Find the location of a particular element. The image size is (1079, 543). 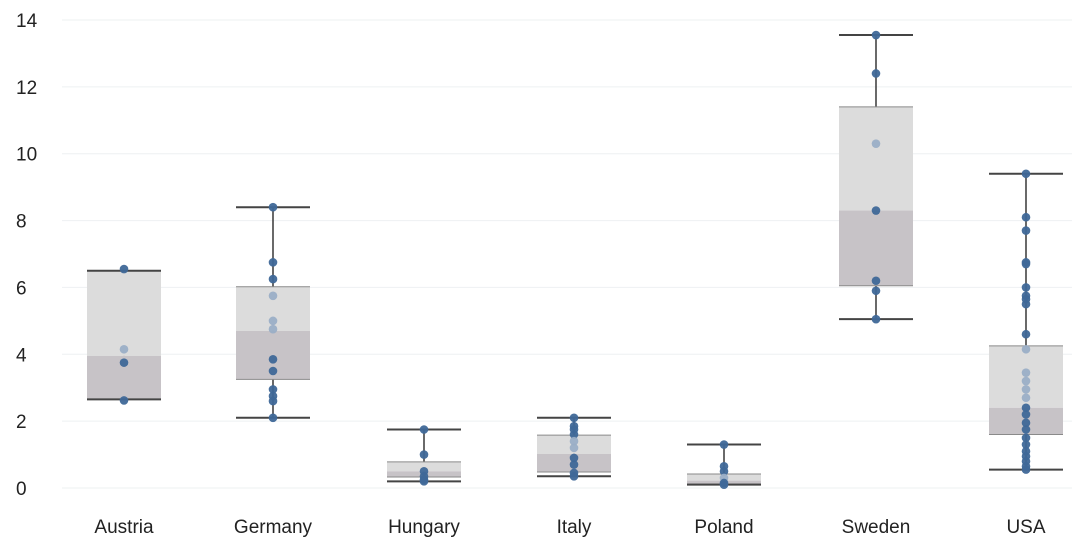

x-tick-label: Italy is located at coordinates (574, 527).